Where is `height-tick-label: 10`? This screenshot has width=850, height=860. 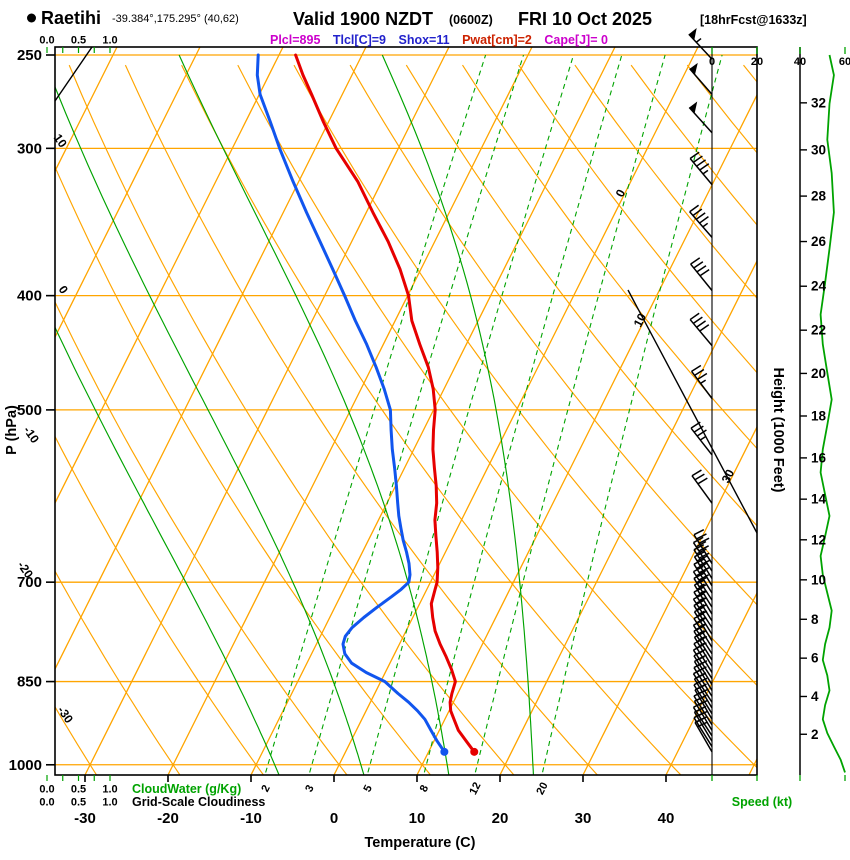
height-tick-label: 10 is located at coordinates (818, 579).